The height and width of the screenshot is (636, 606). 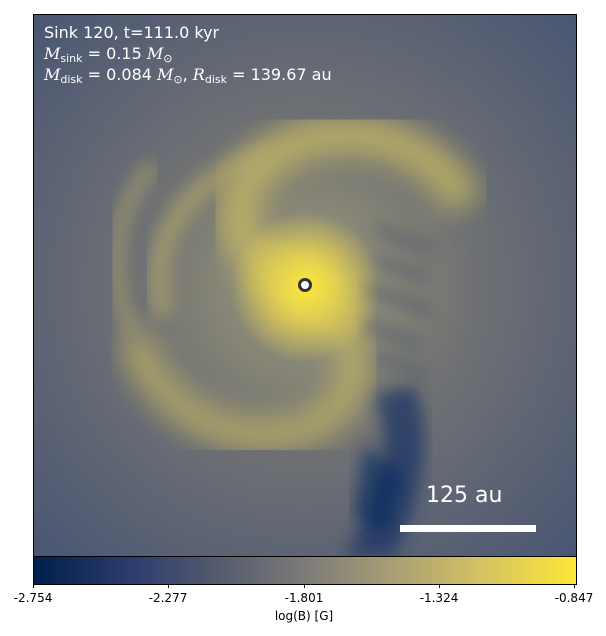 What do you see at coordinates (155, 53) in the screenshot?
I see `msun-symbol: M` at bounding box center [155, 53].